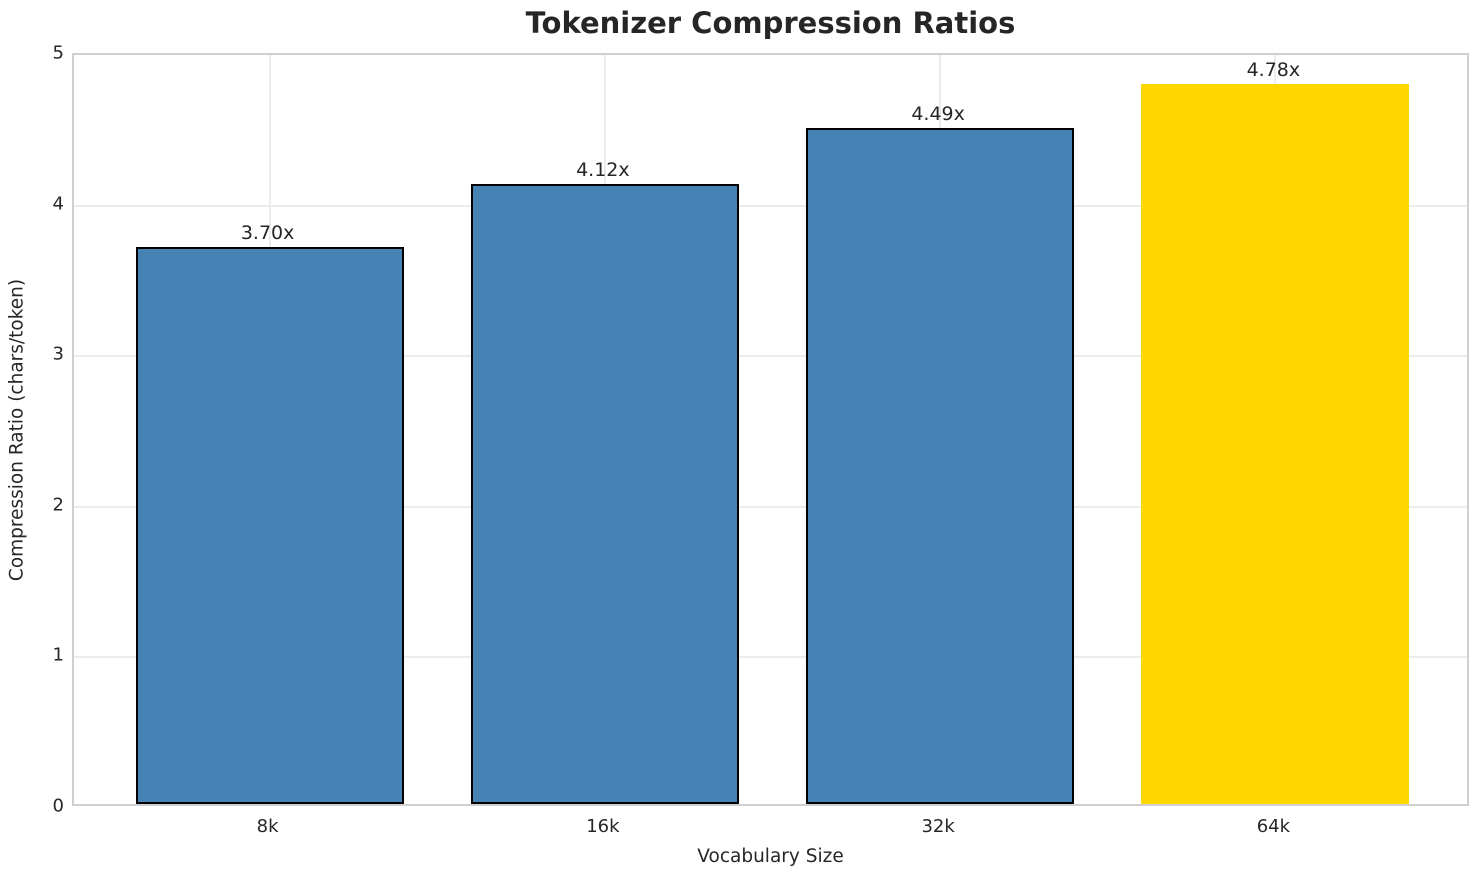 The image size is (1483, 885). Describe the element at coordinates (58, 354) in the screenshot. I see `y-tick-label: 3` at that location.